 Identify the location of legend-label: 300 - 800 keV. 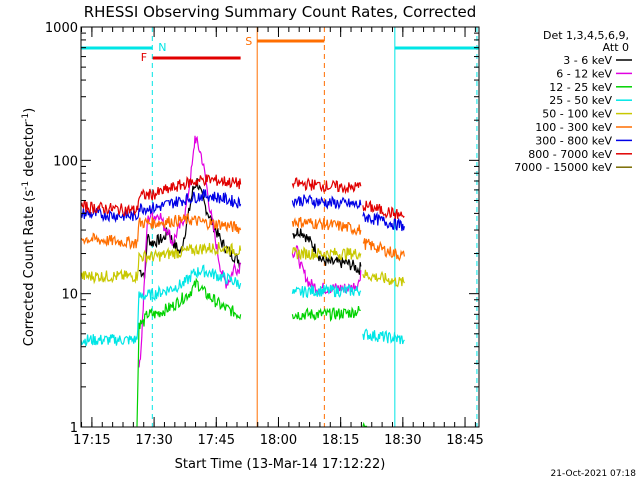
(573, 140).